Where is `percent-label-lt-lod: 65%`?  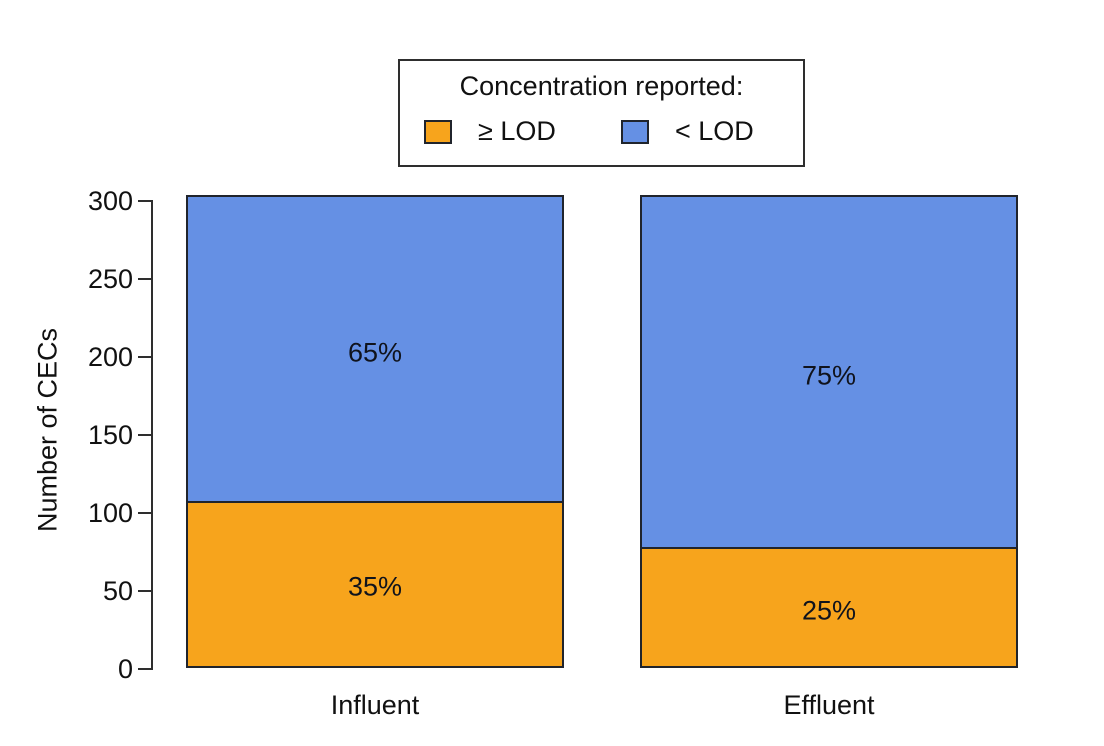
percent-label-lt-lod: 65% is located at coordinates (375, 352).